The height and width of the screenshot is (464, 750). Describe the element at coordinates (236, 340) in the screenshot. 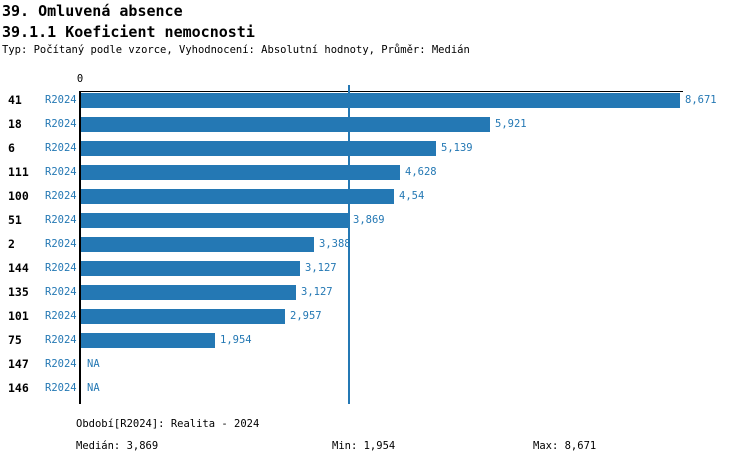

I see `row-value-label: 1,954` at that location.